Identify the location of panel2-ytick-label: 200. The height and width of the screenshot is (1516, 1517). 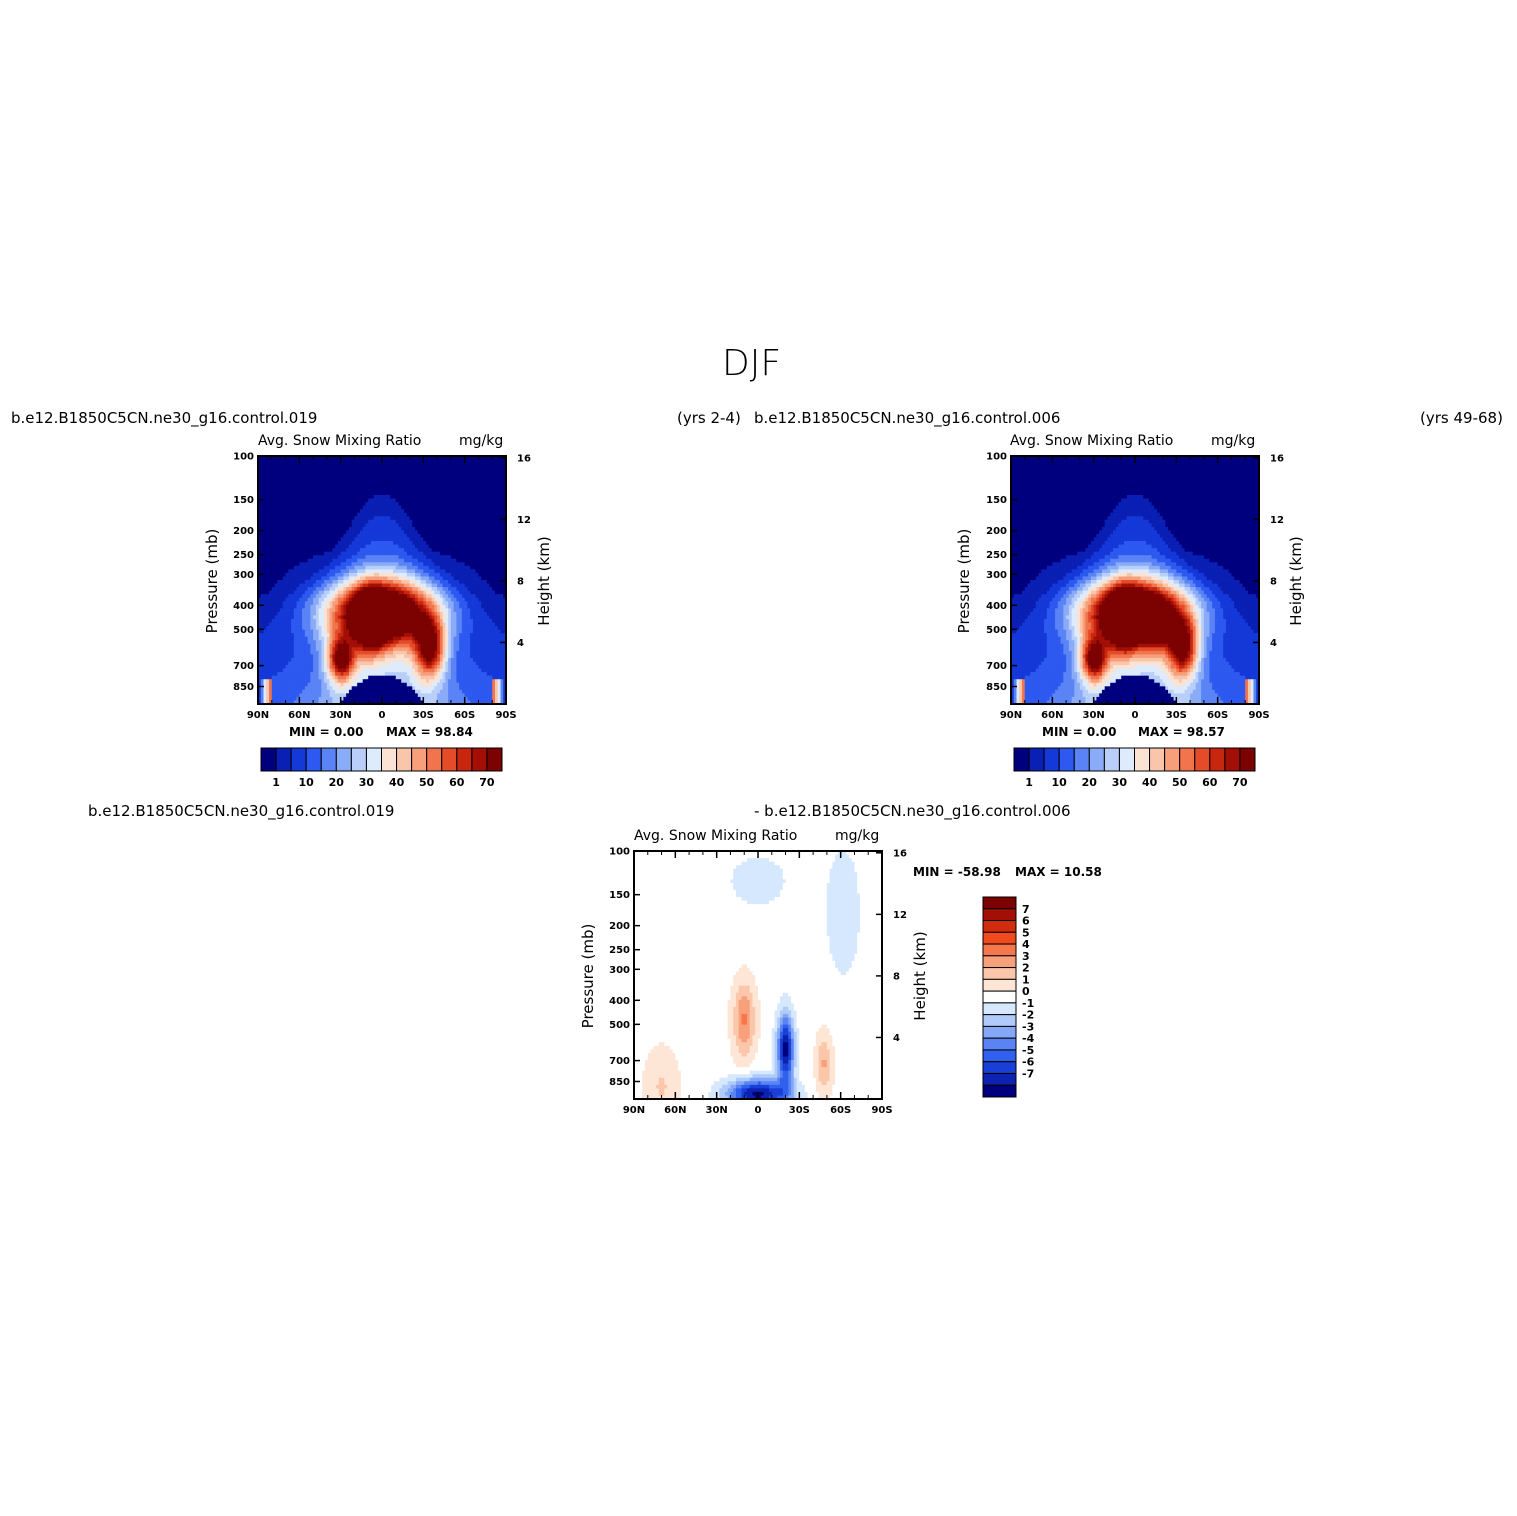
(996, 531).